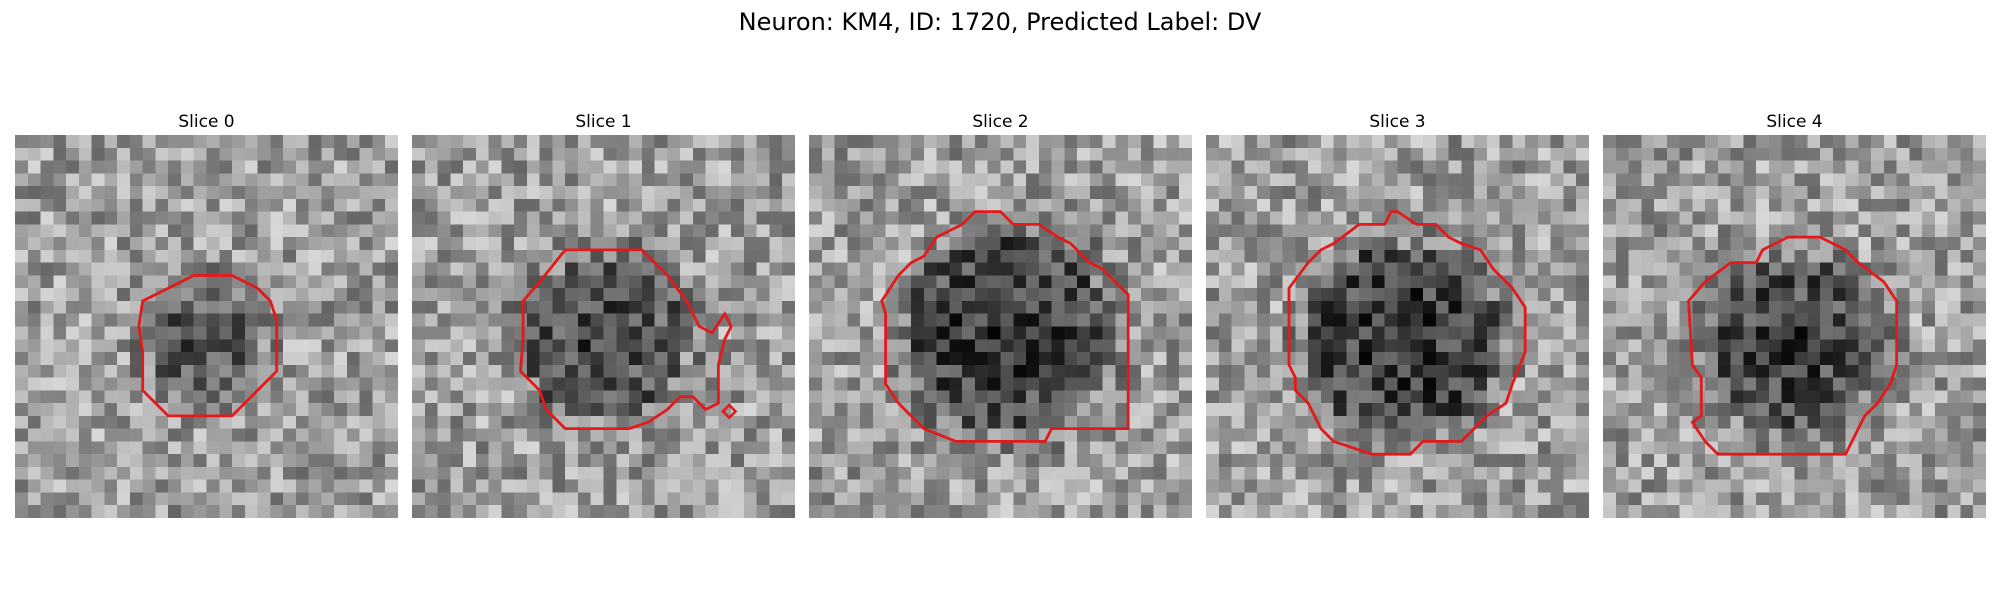  I want to click on roi-dot, so click(729, 411).